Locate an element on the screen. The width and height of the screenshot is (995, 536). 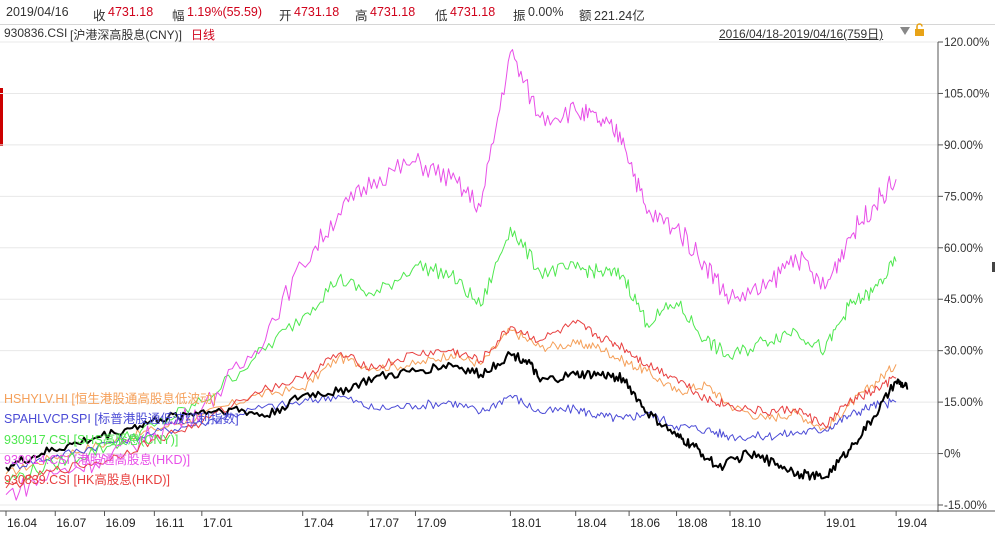
legend-label: SPAHLVCP.SPI [标普港股通低波红利指数] is located at coordinates (121, 419).